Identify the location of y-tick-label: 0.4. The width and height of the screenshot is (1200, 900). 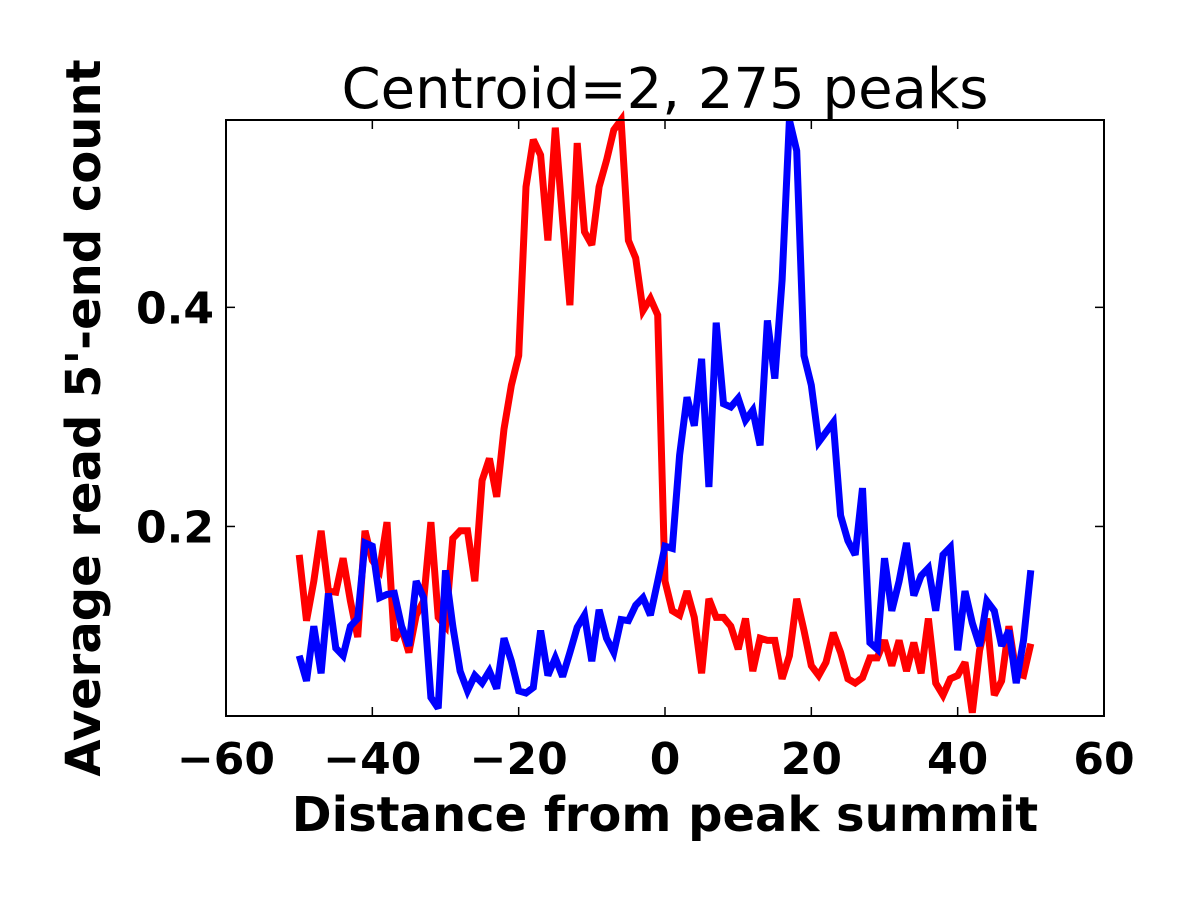
(175, 308).